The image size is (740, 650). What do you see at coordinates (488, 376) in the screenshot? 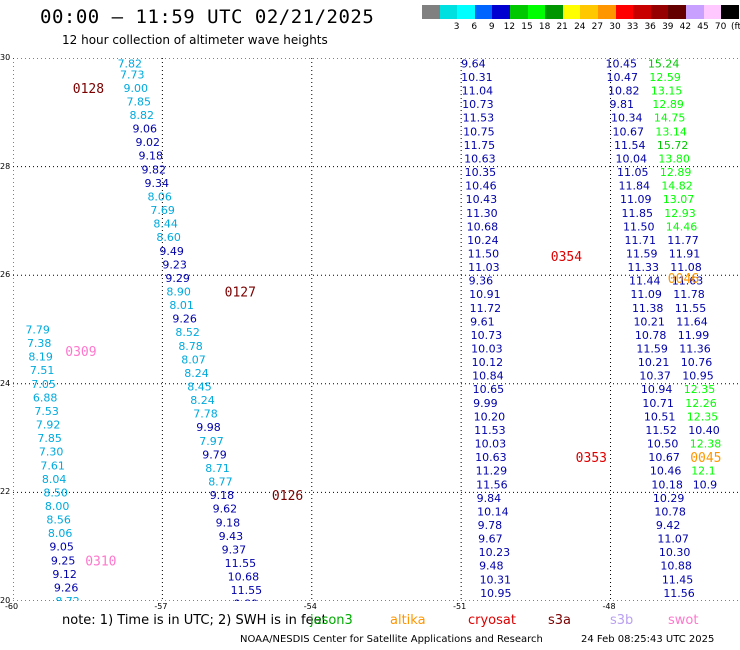
I see `swh-value: 10.84` at bounding box center [488, 376].